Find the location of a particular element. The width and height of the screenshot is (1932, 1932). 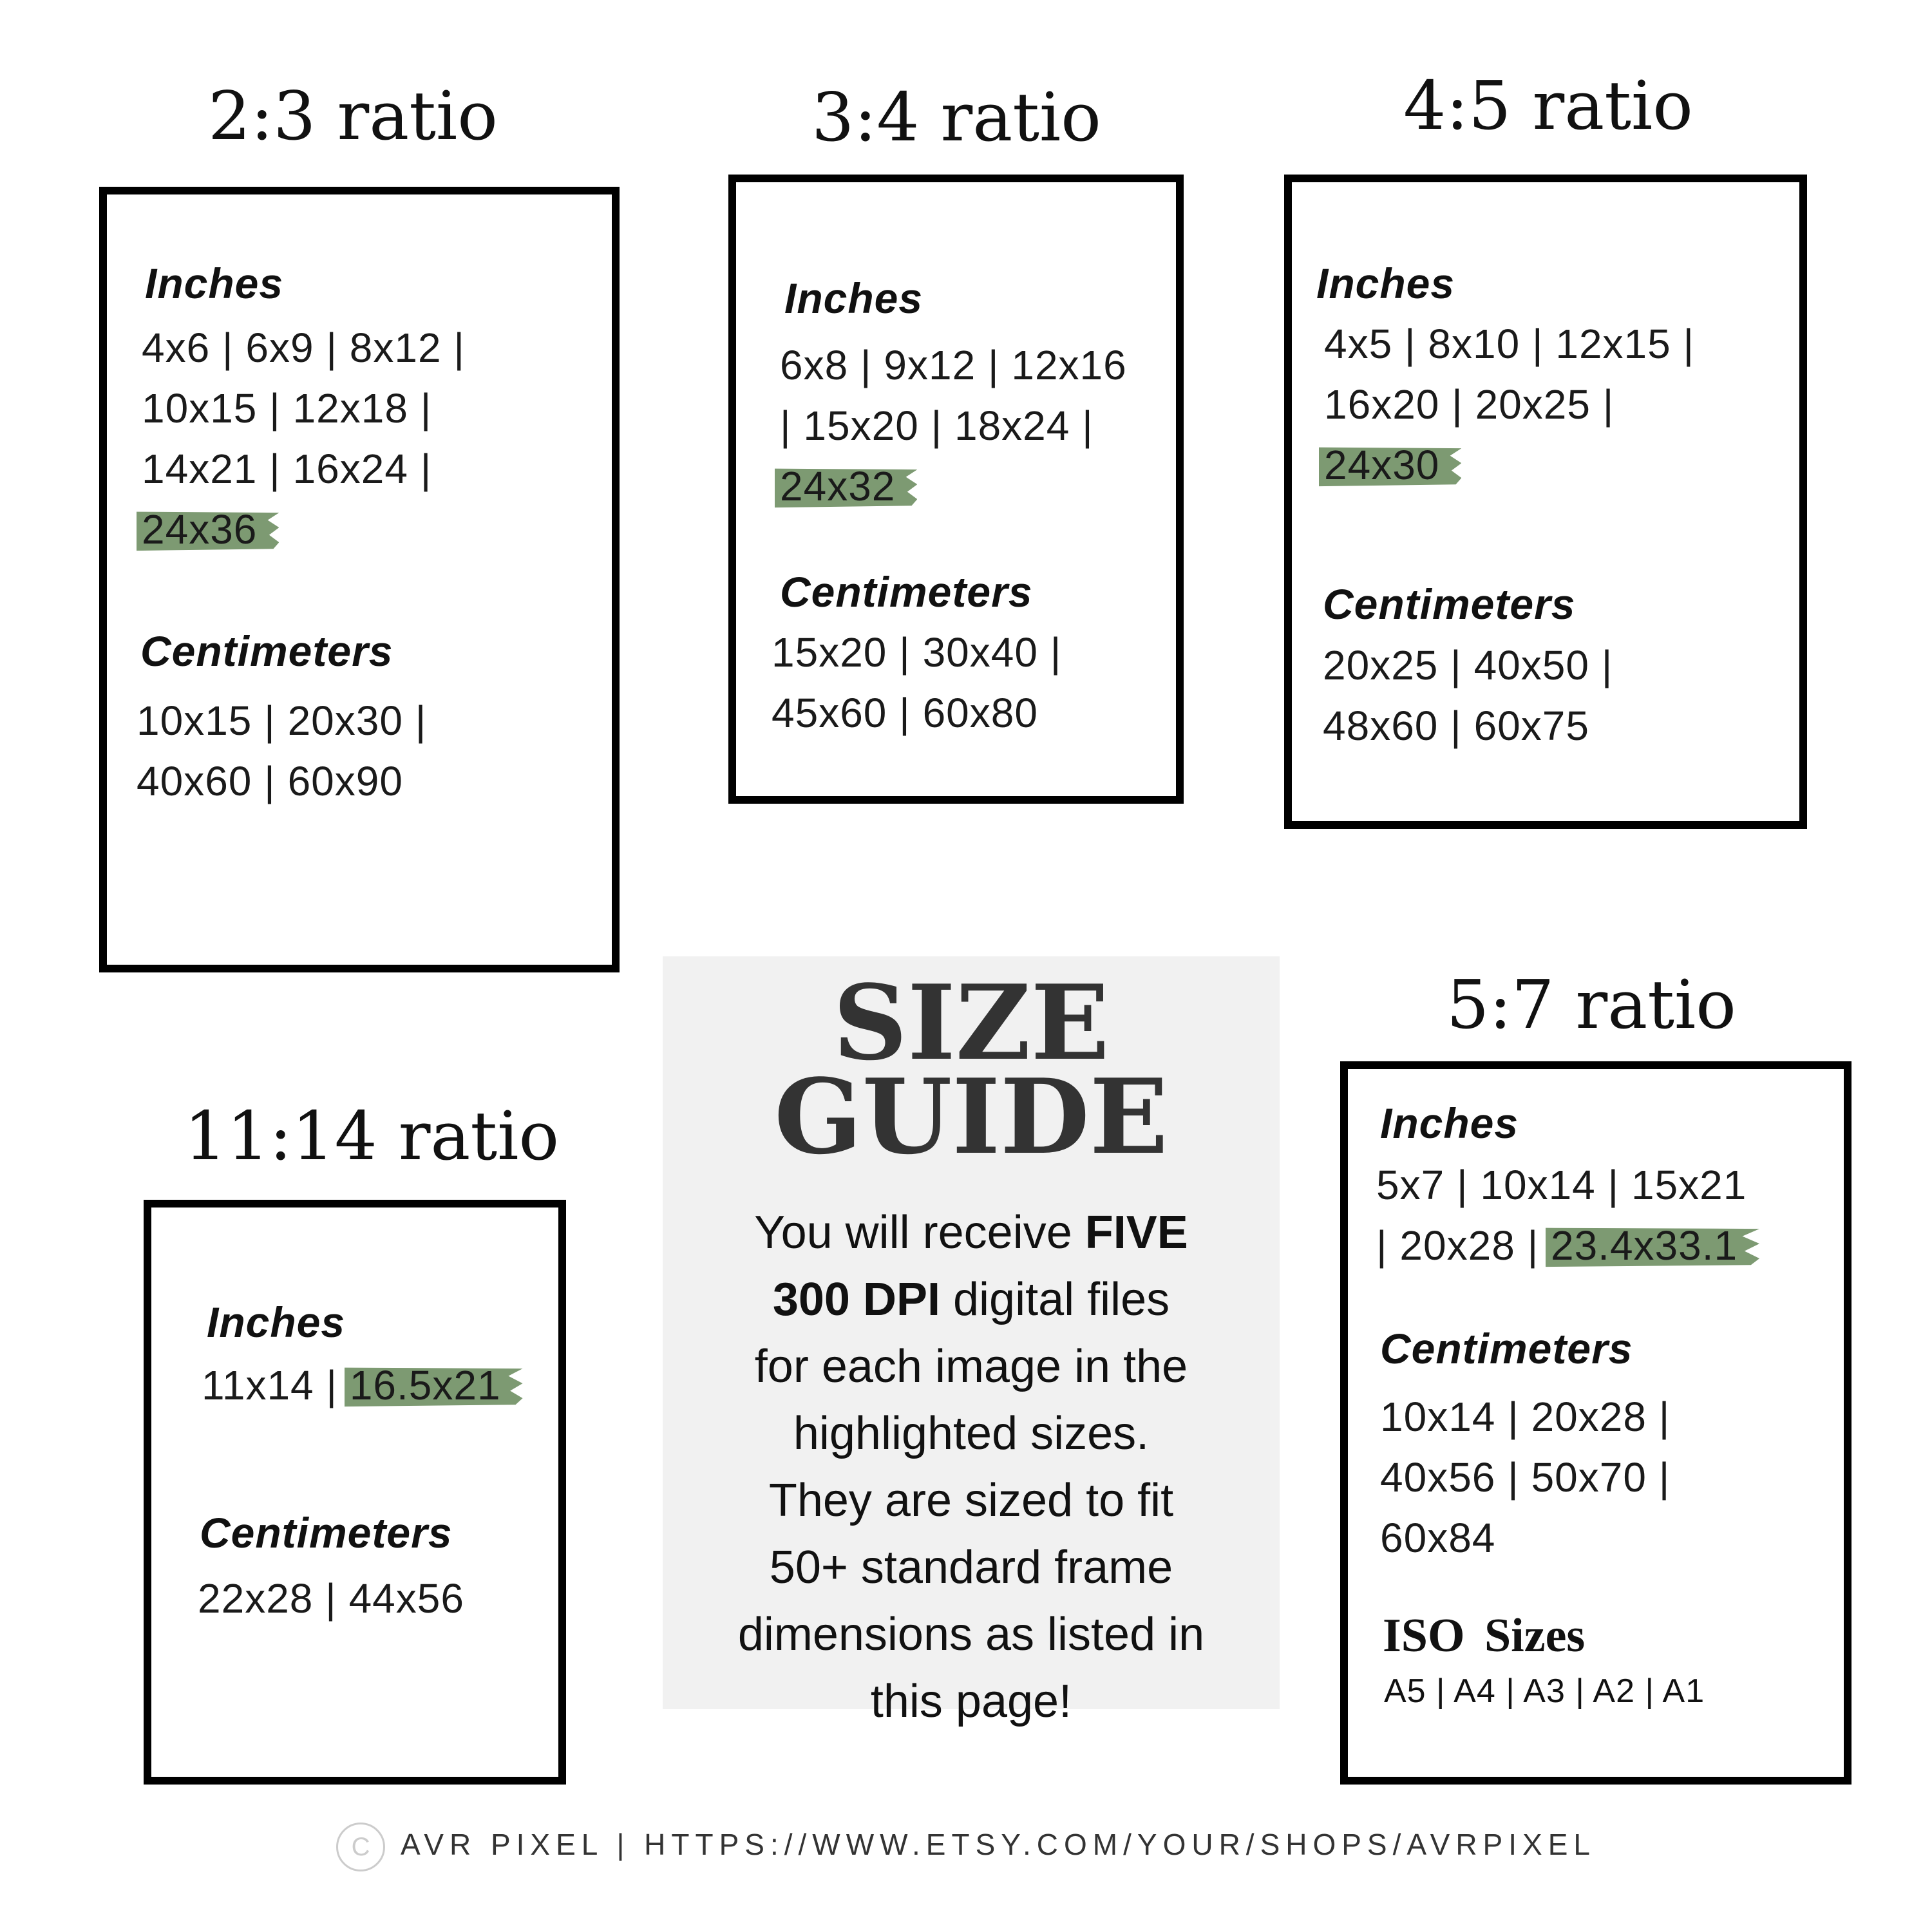

copyright-icon: C is located at coordinates (361, 1847).